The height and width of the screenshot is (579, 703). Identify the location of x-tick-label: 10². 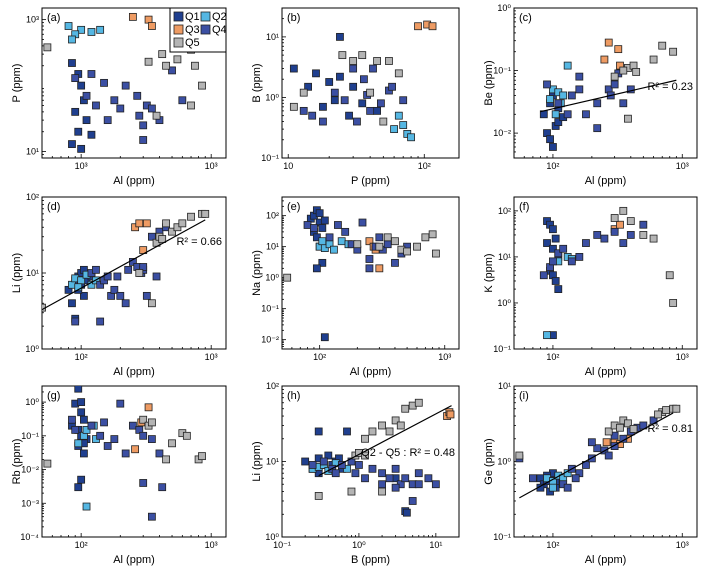
(552, 357).